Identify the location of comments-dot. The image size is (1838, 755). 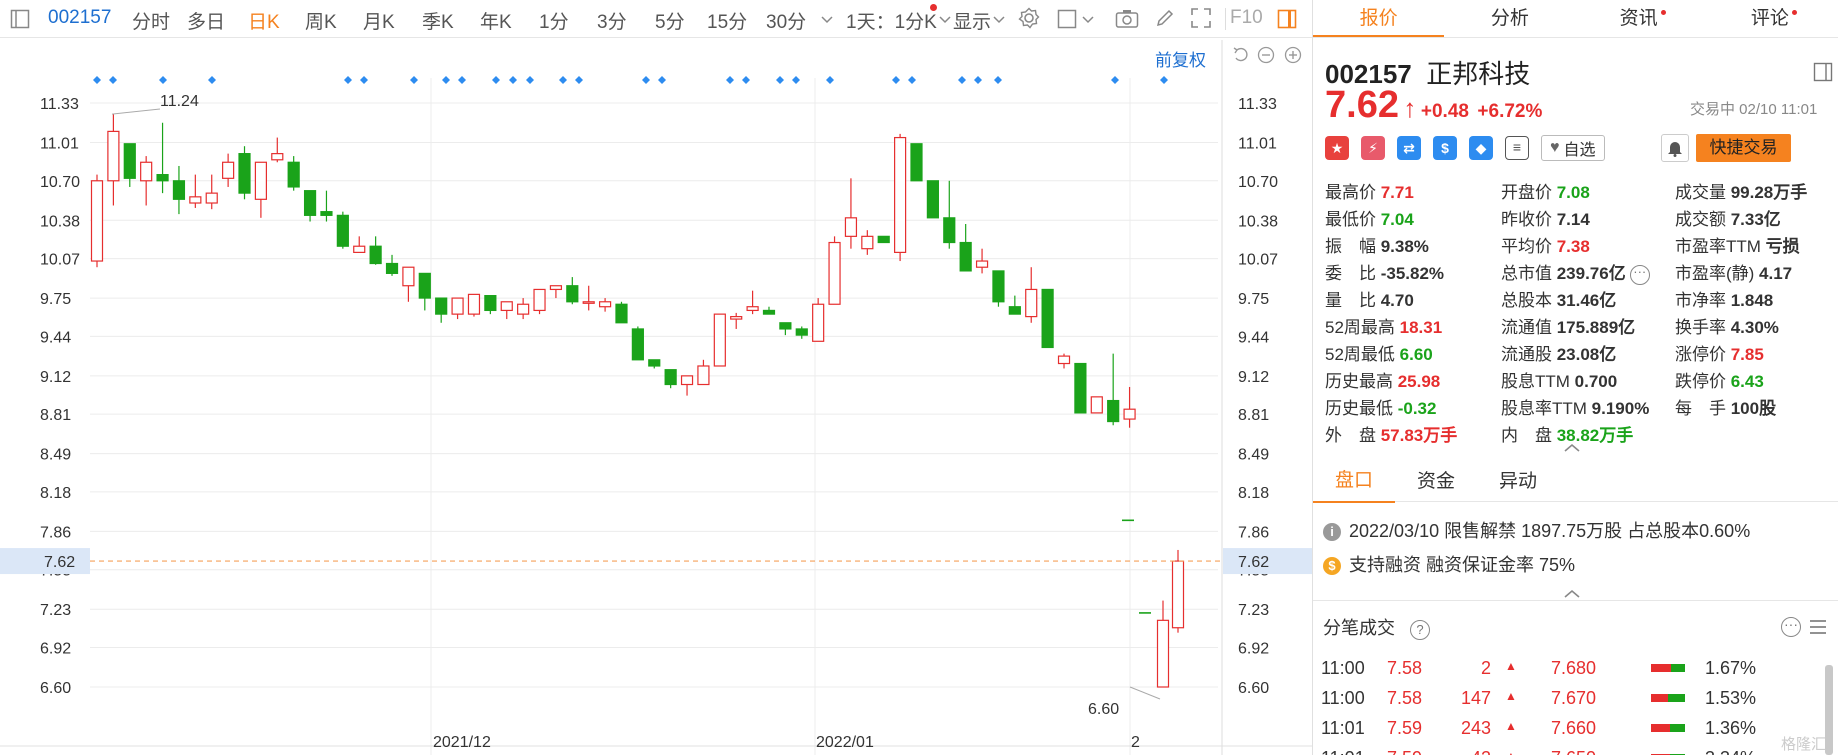
(1794, 12).